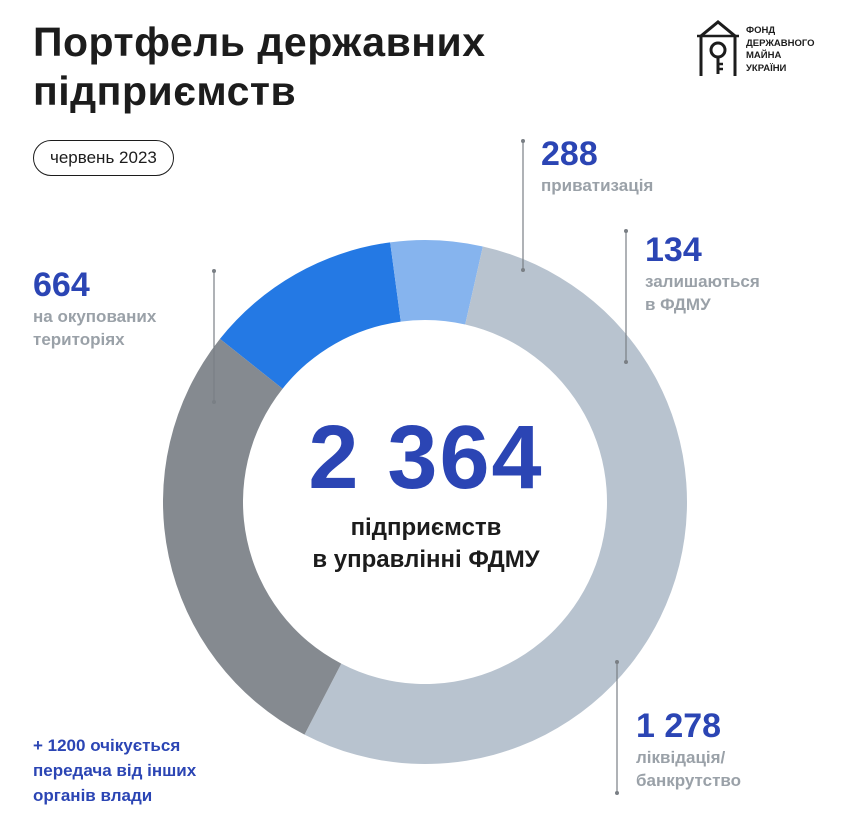  I want to click on data-label-remain-value: 134, so click(673, 250).